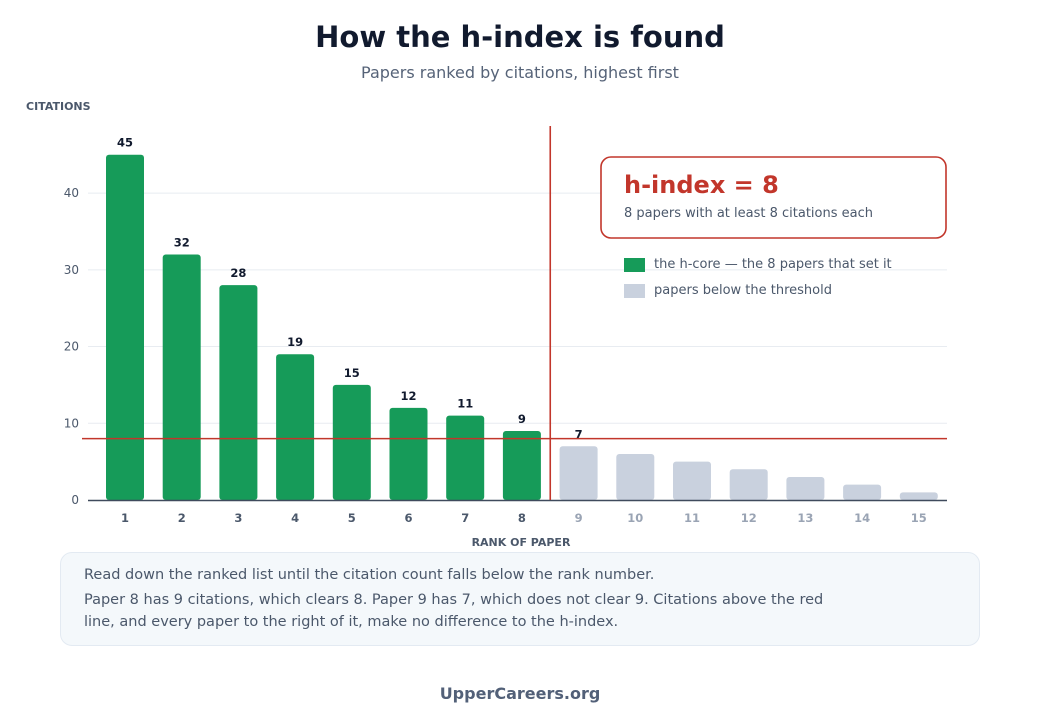 The width and height of the screenshot is (1040, 716). Describe the element at coordinates (805, 518) in the screenshot. I see `x-tick-label-13: 13` at that location.